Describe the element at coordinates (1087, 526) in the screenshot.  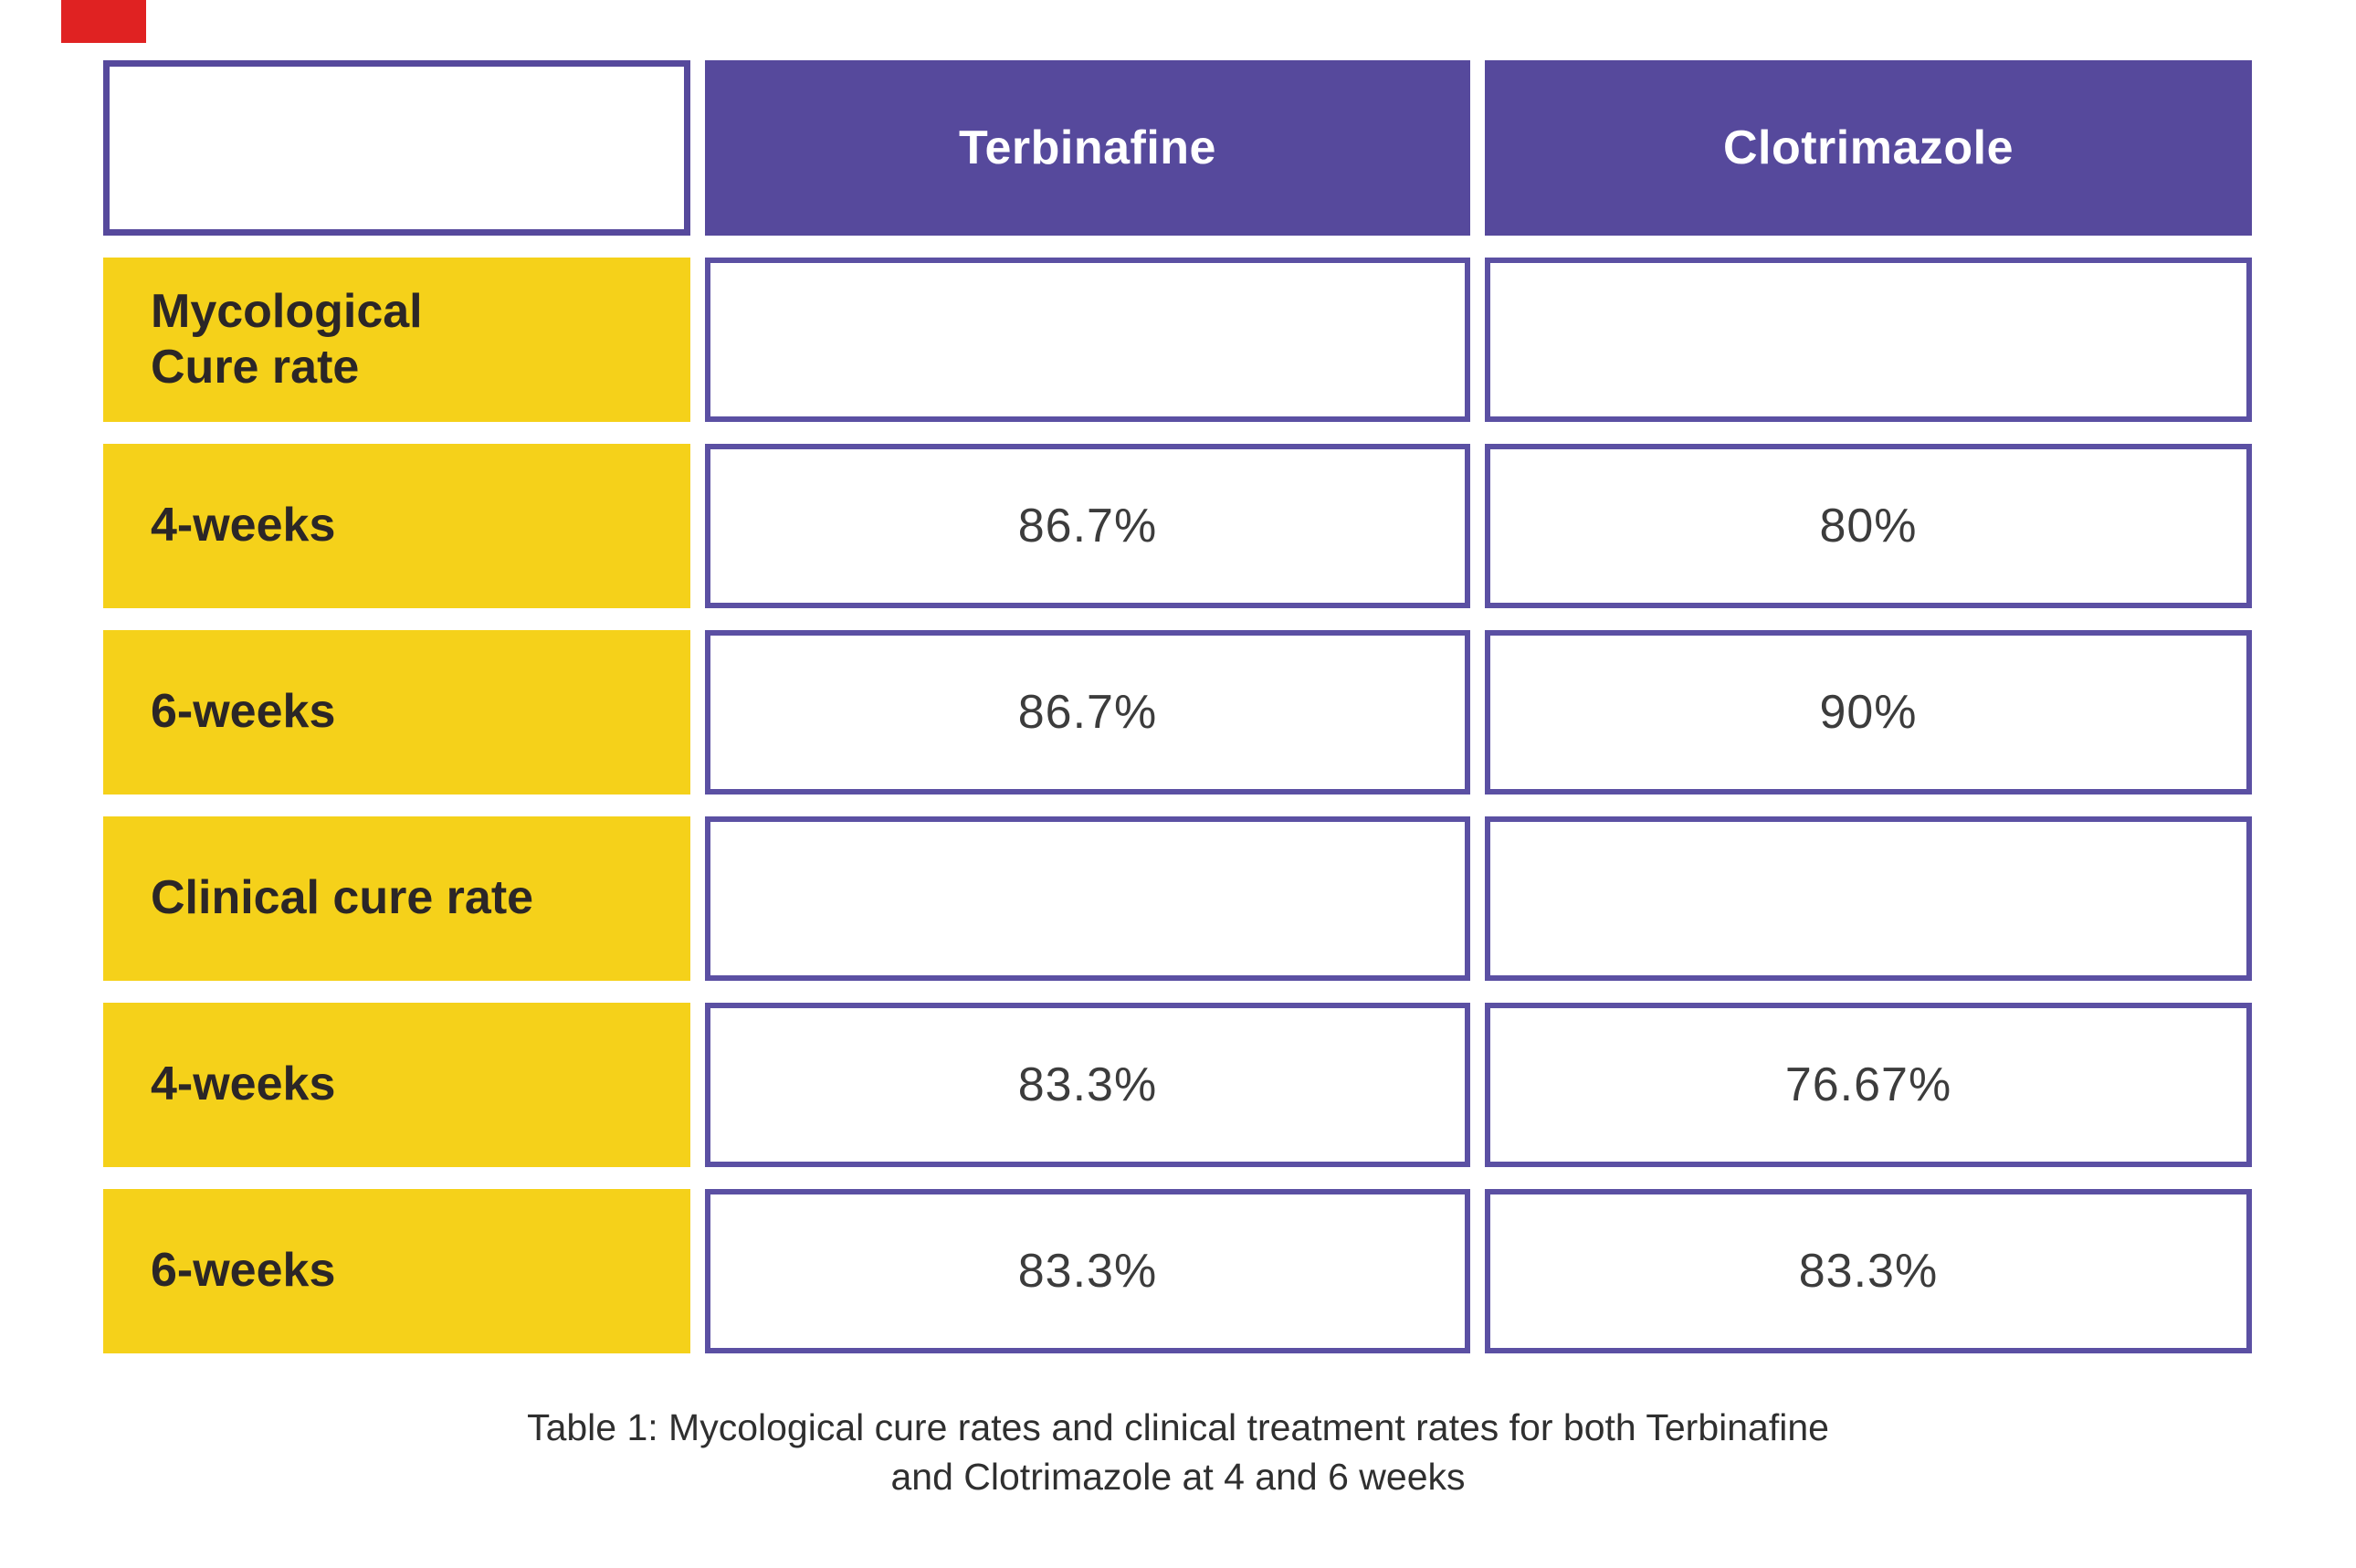
I see `value-mycological-4-weeks-terbinafine: 86.7%` at that location.